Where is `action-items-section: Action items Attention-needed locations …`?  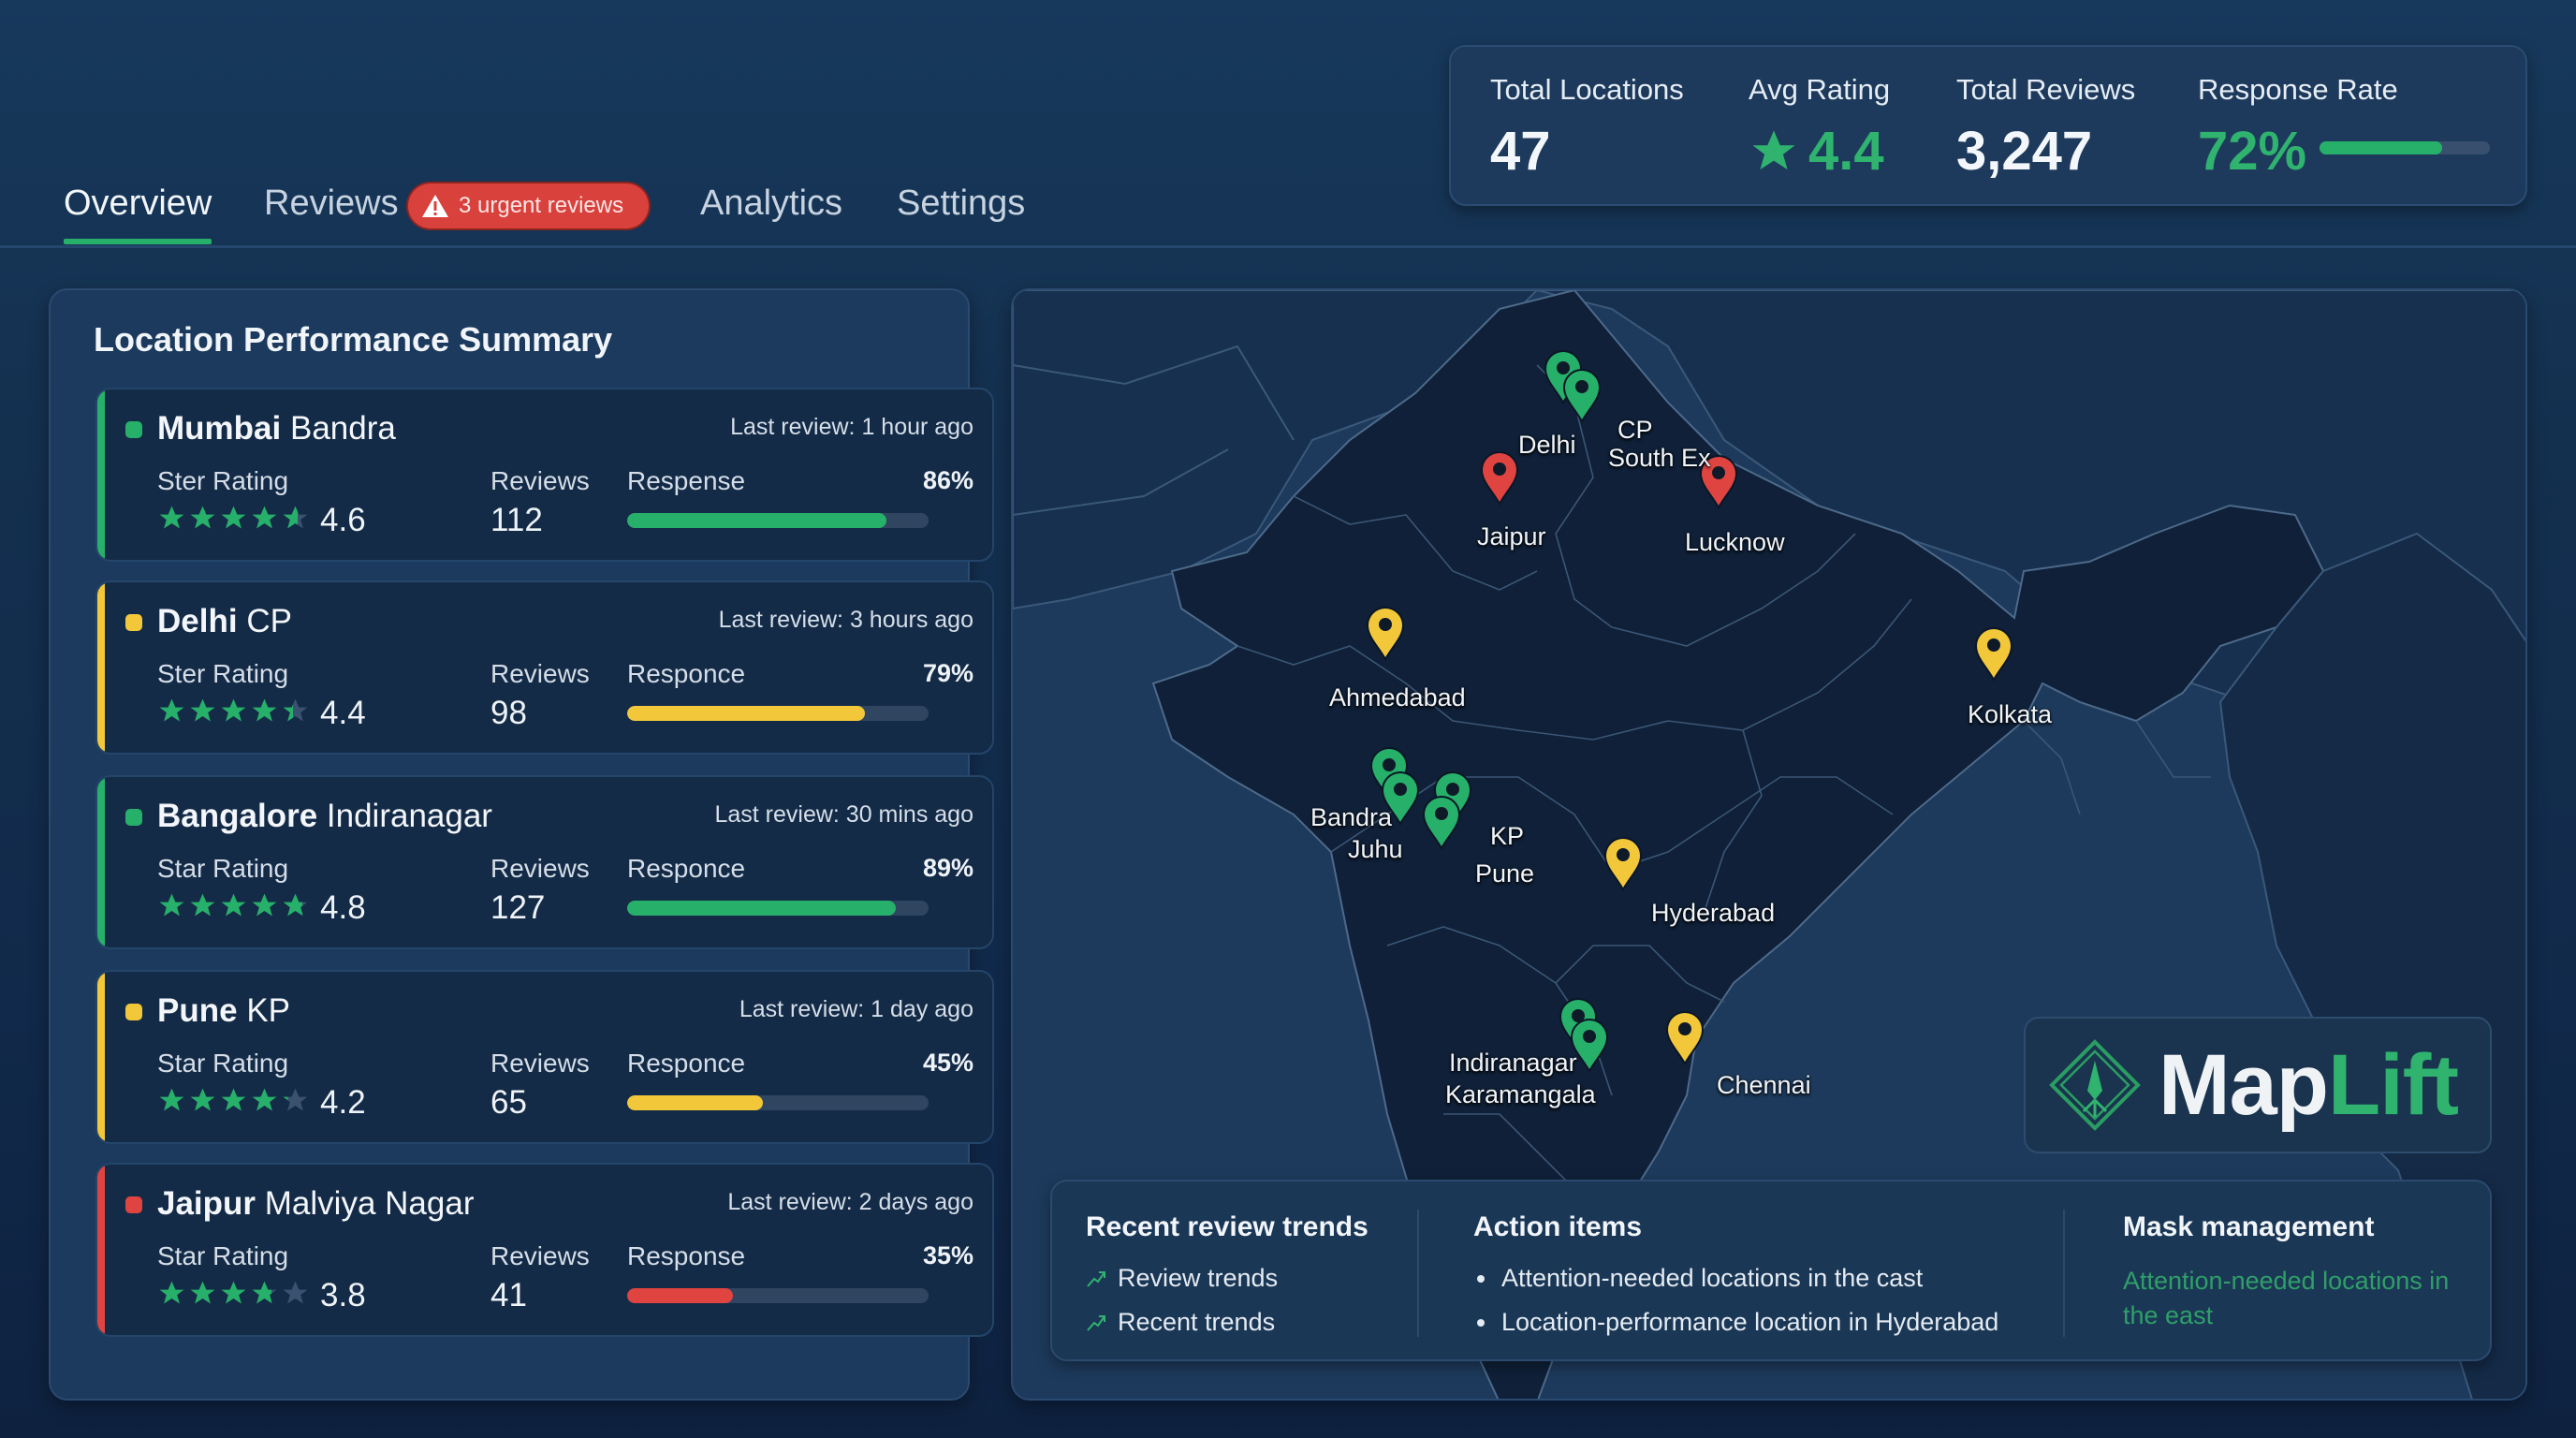 action-items-section: Action items Attention-needed locations … is located at coordinates (1735, 1274).